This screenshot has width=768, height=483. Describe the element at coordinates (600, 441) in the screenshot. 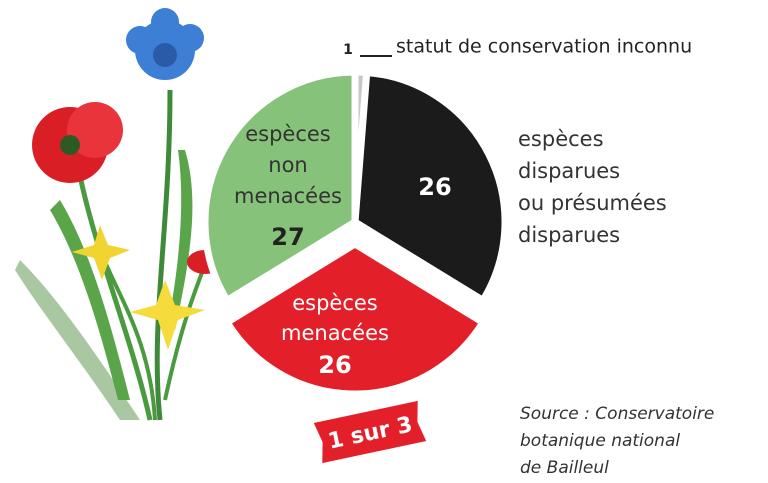

I see `source-line: botanique national` at that location.